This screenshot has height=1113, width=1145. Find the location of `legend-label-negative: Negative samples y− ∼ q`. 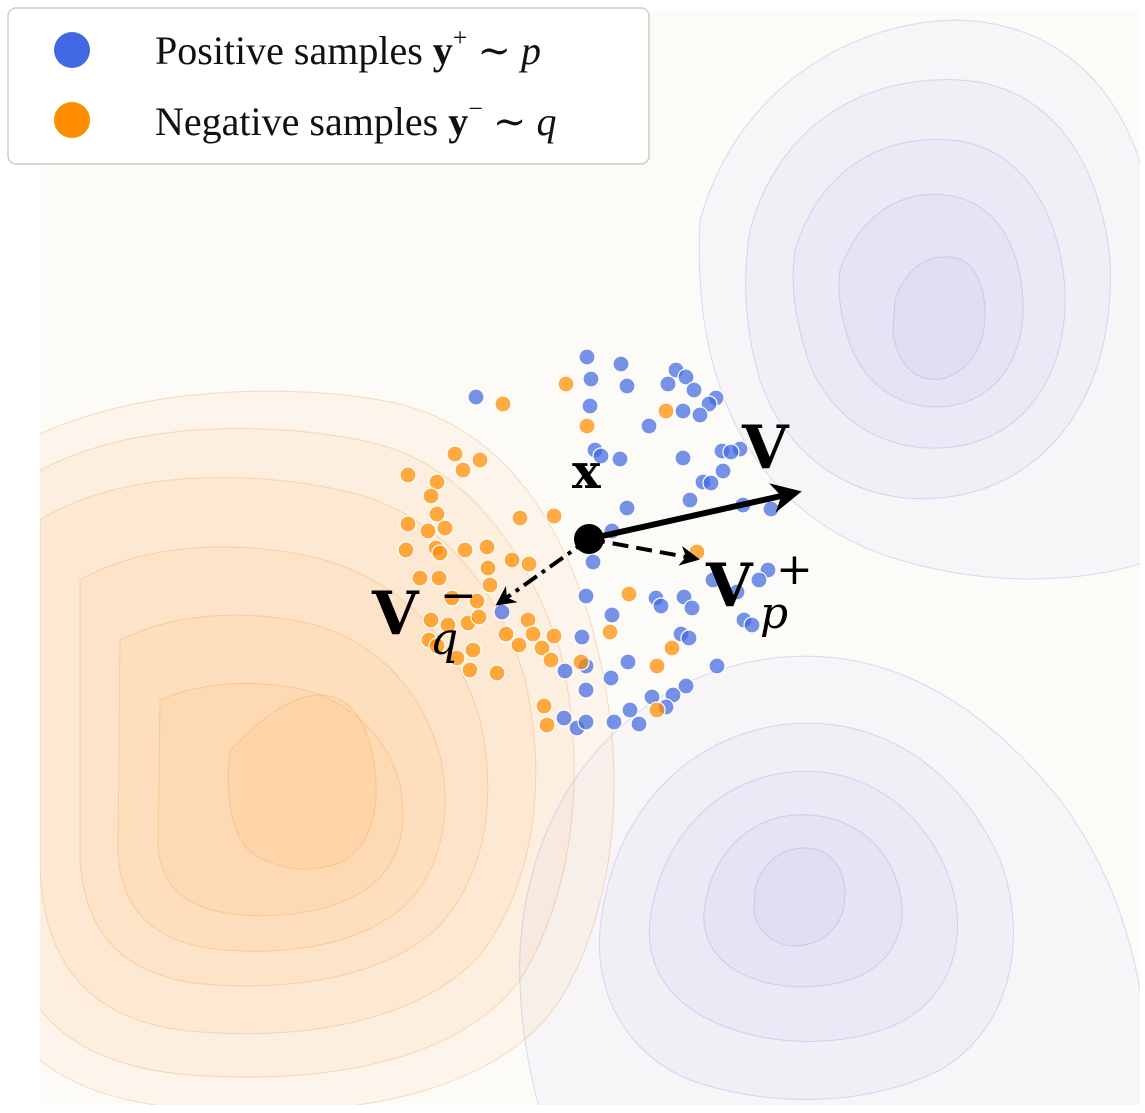

legend-label-negative: Negative samples y− ∼ q is located at coordinates (355, 119).